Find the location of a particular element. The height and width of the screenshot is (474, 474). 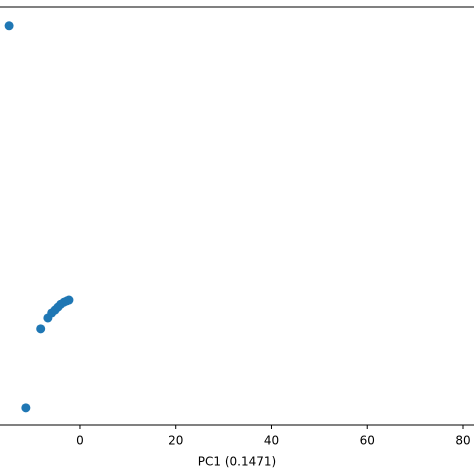

x-tick-label: 80 is located at coordinates (462, 441).